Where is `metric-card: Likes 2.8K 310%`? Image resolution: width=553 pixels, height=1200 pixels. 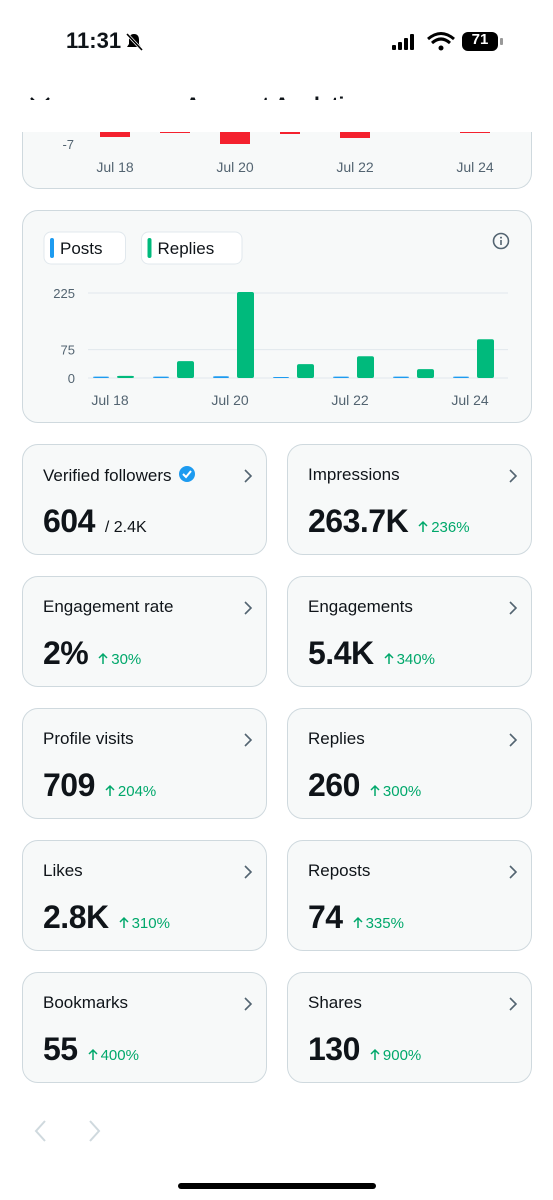
metric-card: Likes 2.8K 310% is located at coordinates (144, 895).